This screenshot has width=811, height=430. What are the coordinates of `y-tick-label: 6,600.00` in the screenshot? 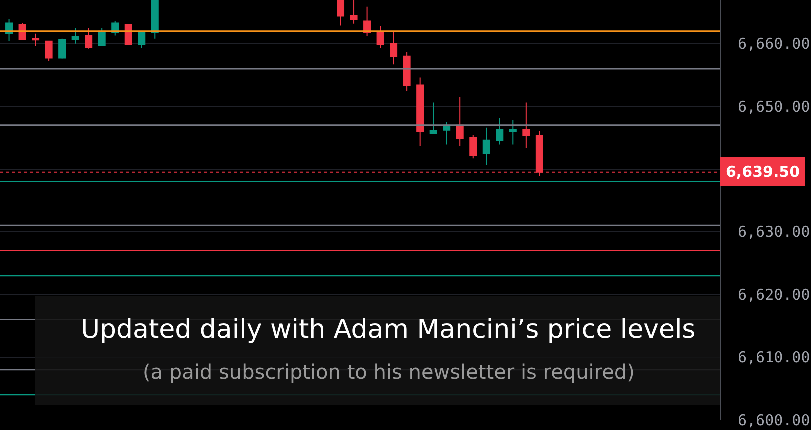 It's located at (774, 420).